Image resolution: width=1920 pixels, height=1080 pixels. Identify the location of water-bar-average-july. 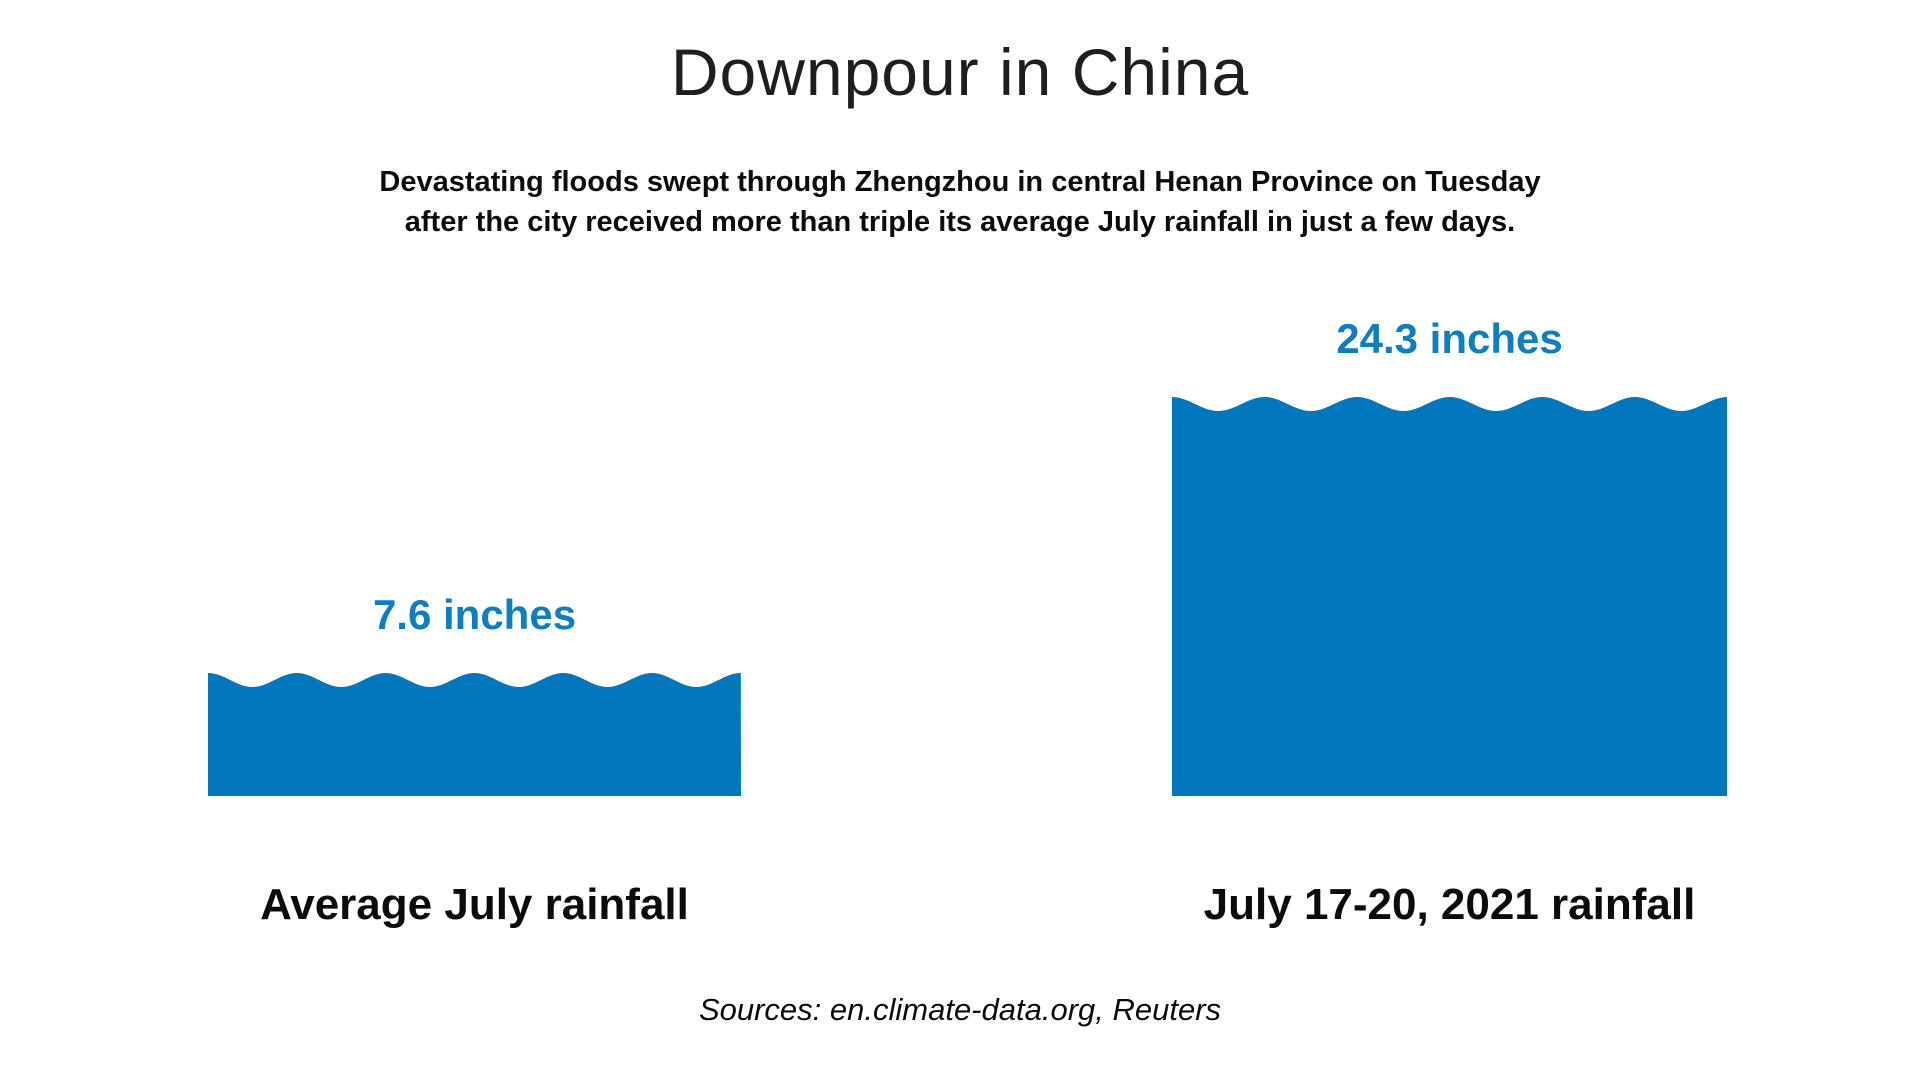
(474, 734).